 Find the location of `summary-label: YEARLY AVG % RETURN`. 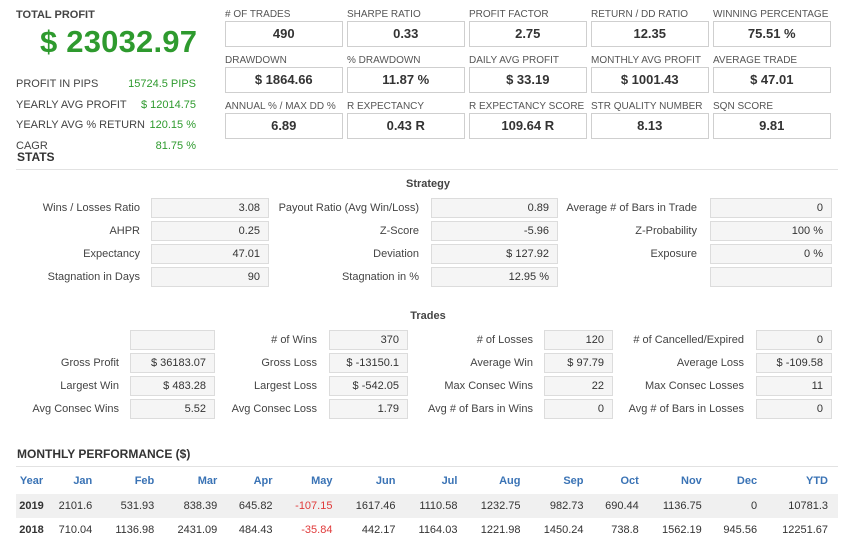

summary-label: YEARLY AVG % RETURN is located at coordinates (80, 125).